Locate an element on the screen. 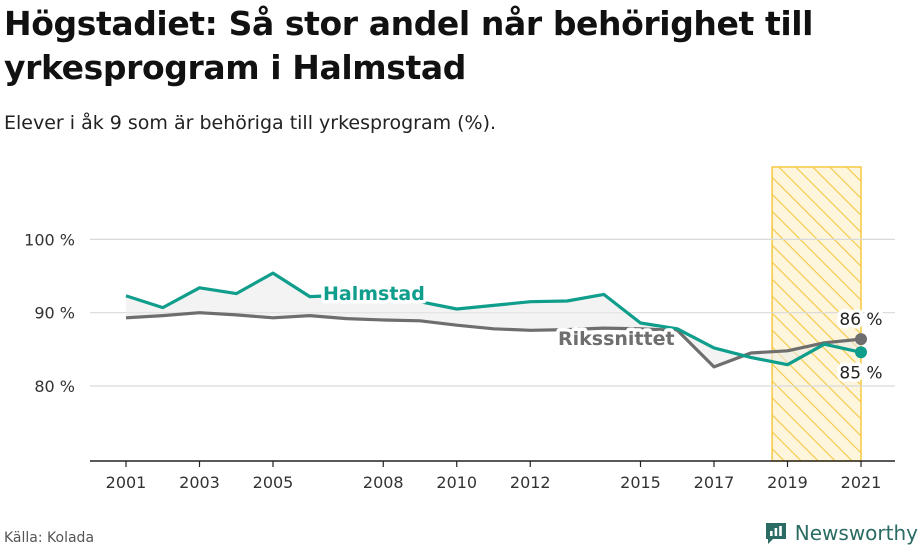 The height and width of the screenshot is (552, 920). x-tick-label: 2012 is located at coordinates (530, 482).